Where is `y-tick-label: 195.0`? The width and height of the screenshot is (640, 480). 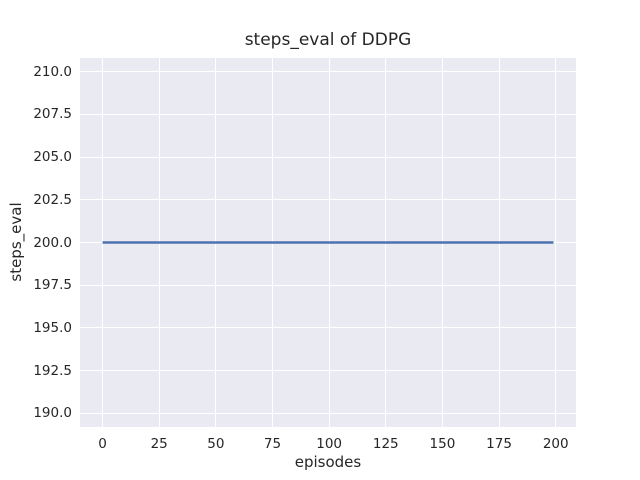
y-tick-label: 195.0 is located at coordinates (52, 327).